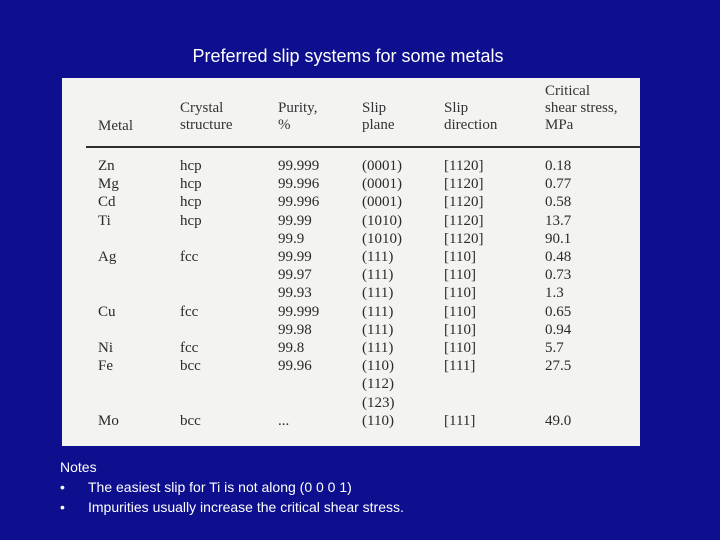 The image size is (720, 540). What do you see at coordinates (295, 329) in the screenshot?
I see `cell-purity: 99.98` at bounding box center [295, 329].